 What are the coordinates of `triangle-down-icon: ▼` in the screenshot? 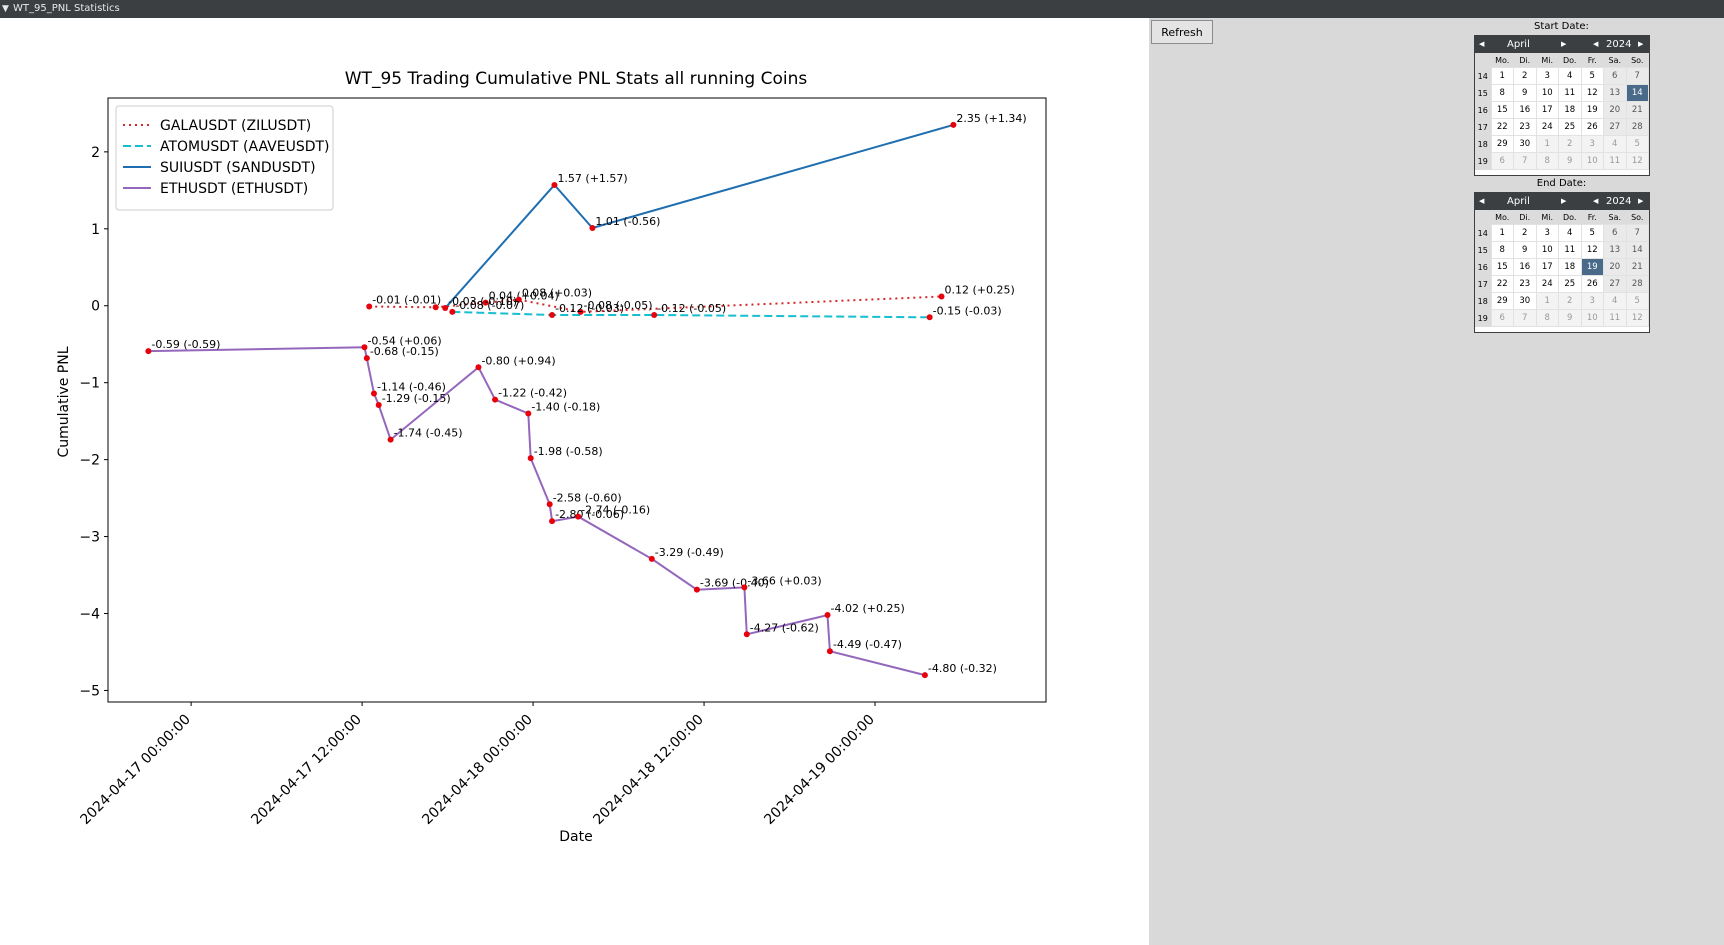 It's located at (5, 9).